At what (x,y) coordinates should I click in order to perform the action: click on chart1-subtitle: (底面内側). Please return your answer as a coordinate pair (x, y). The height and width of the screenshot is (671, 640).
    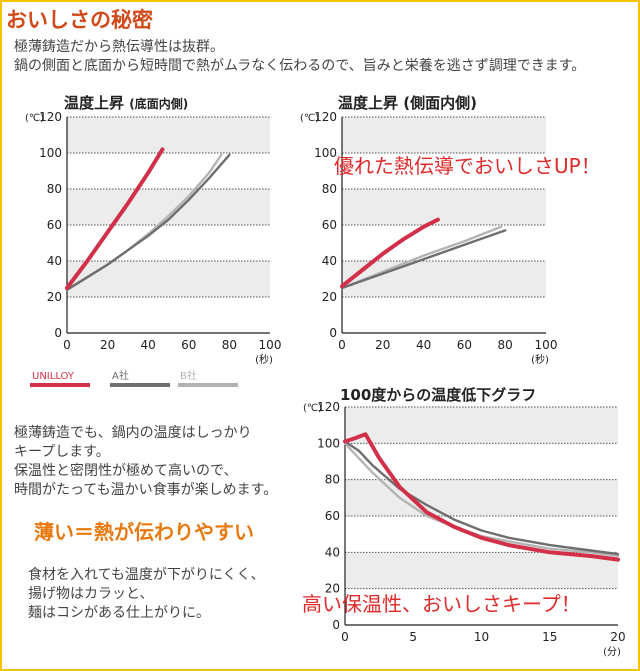
    Looking at the image, I should click on (159, 104).